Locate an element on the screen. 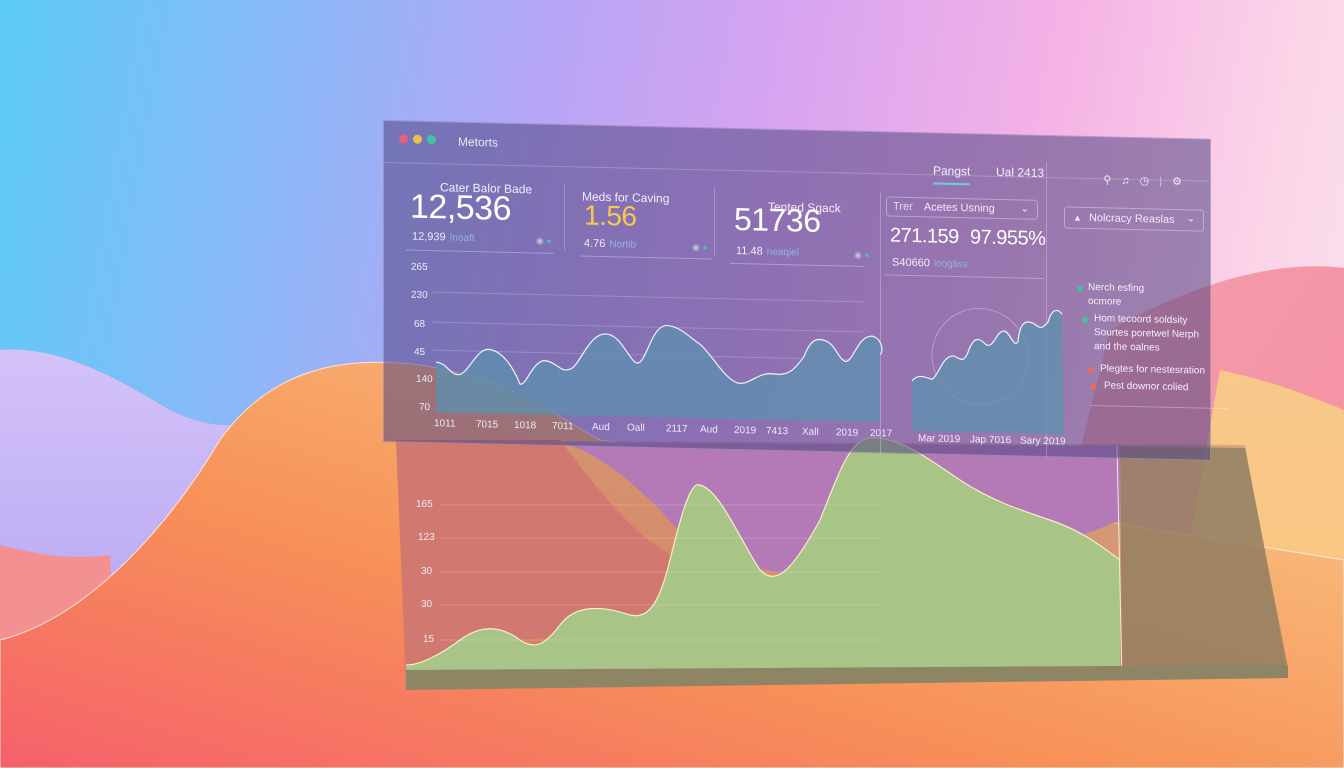 Image resolution: width=1344 pixels, height=768 pixels. main-ytick: 68 is located at coordinates (420, 324).